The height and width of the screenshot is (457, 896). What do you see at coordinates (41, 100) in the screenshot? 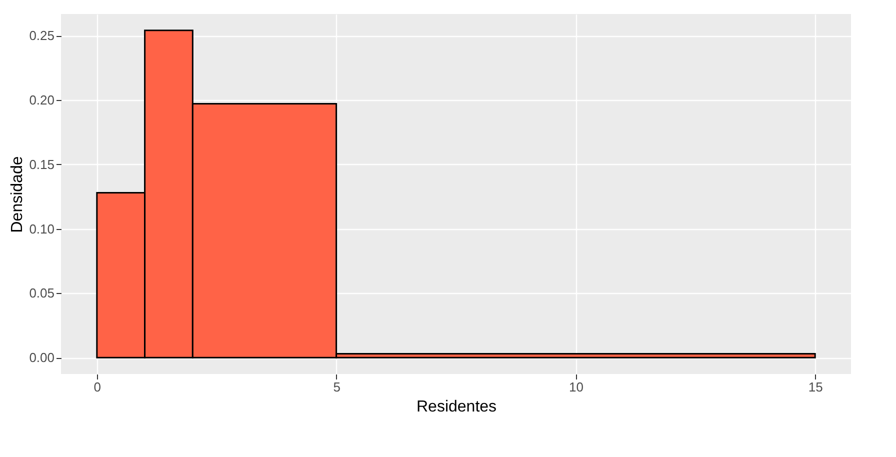
I see `y-tick-label: 0.20` at bounding box center [41, 100].